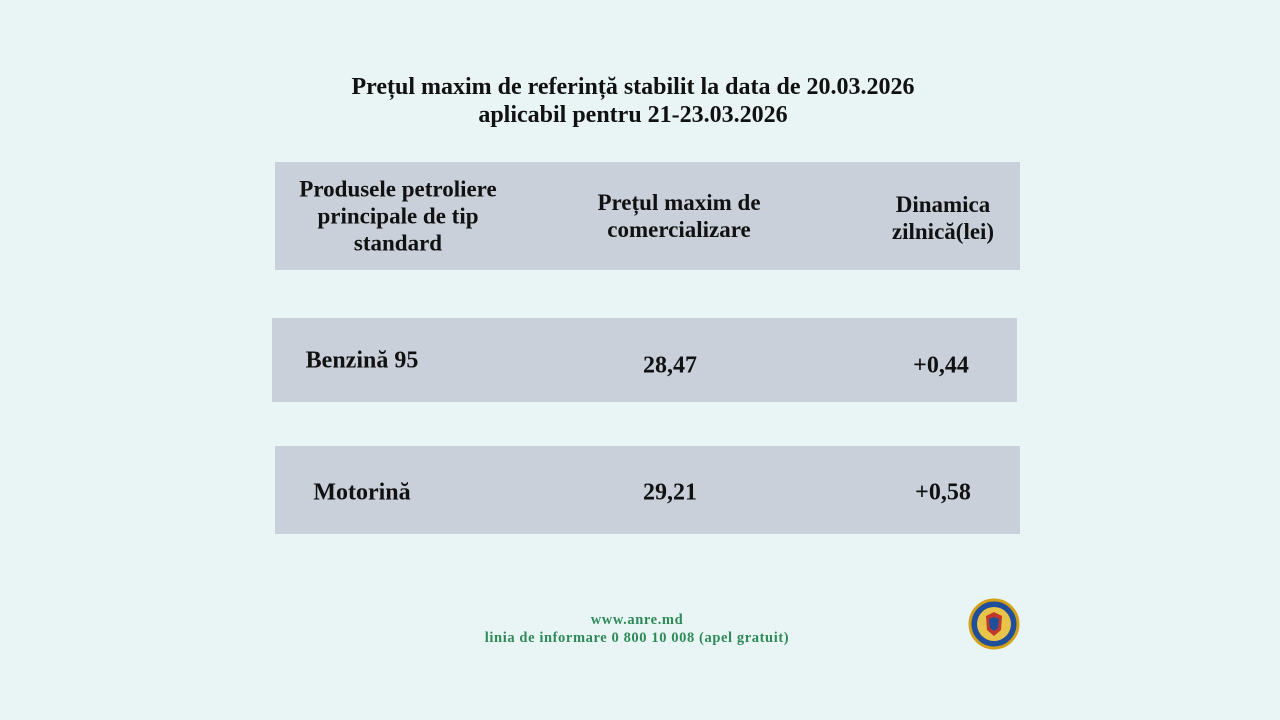 Image resolution: width=1280 pixels, height=720 pixels. Describe the element at coordinates (362, 360) in the screenshot. I see `product-cell: Benzină 95` at that location.